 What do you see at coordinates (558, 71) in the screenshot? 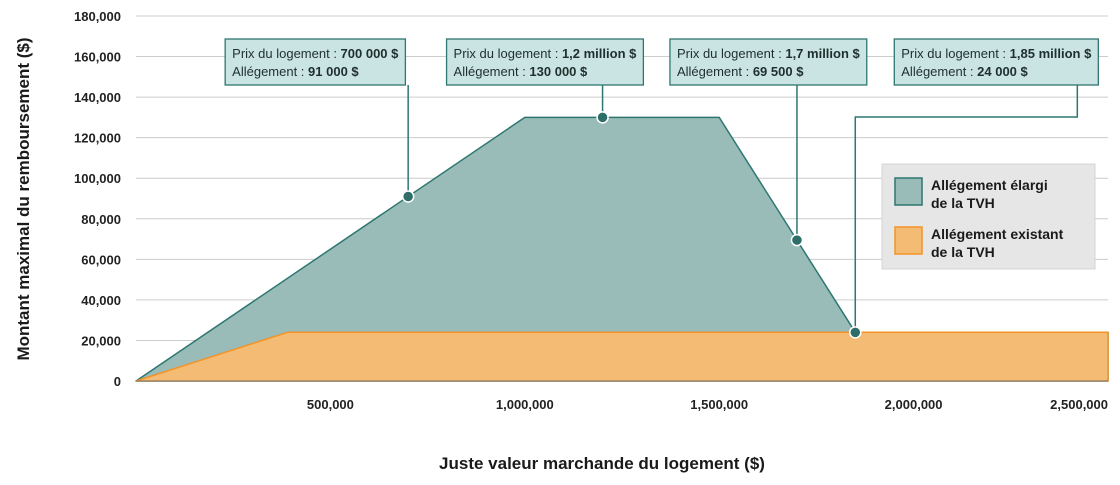
I see `annotation-relief-value: 130 000 $` at bounding box center [558, 71].